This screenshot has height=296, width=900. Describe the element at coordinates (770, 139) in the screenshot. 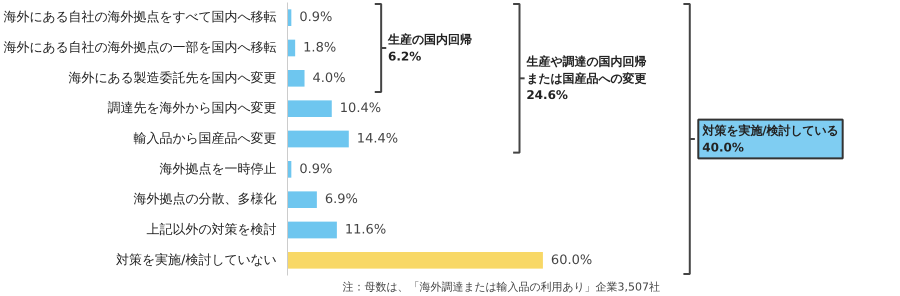

I see `text: 対策を実施/検討している 40.0%` at that location.